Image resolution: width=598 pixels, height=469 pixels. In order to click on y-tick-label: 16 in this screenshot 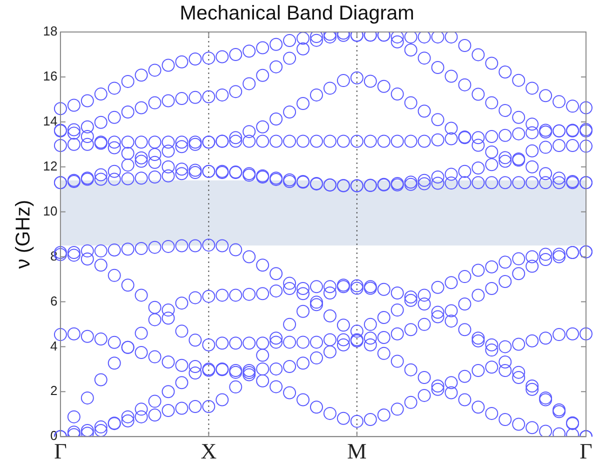, I will do `click(50, 76)`.